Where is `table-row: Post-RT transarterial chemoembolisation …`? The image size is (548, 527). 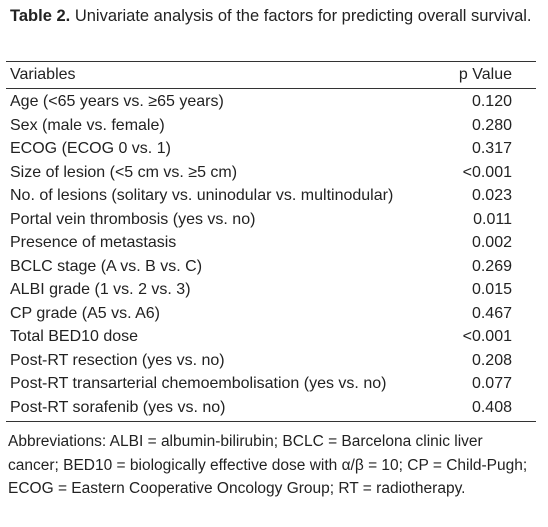 table-row: Post-RT transarterial chemoembolisation … is located at coordinates (261, 384).